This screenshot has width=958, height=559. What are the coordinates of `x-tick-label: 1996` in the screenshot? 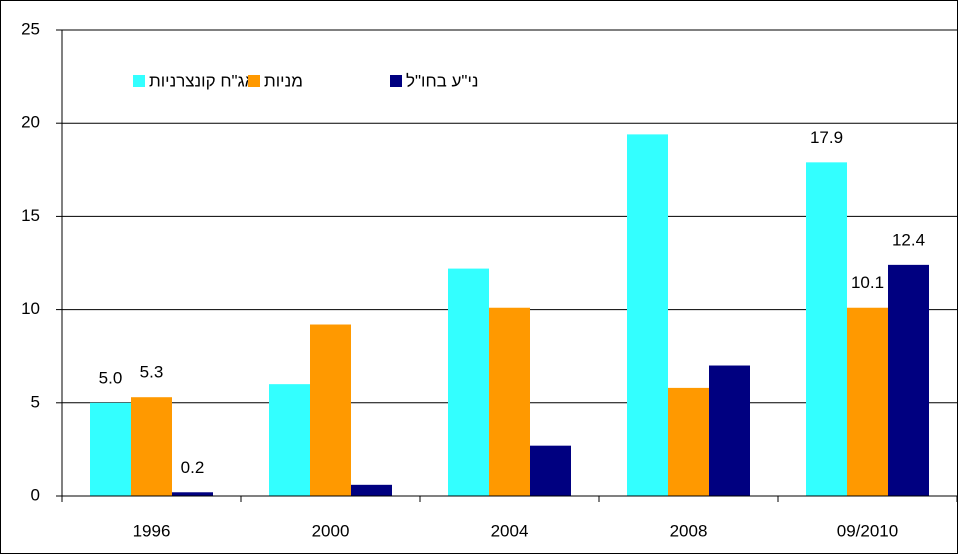 It's located at (152, 530).